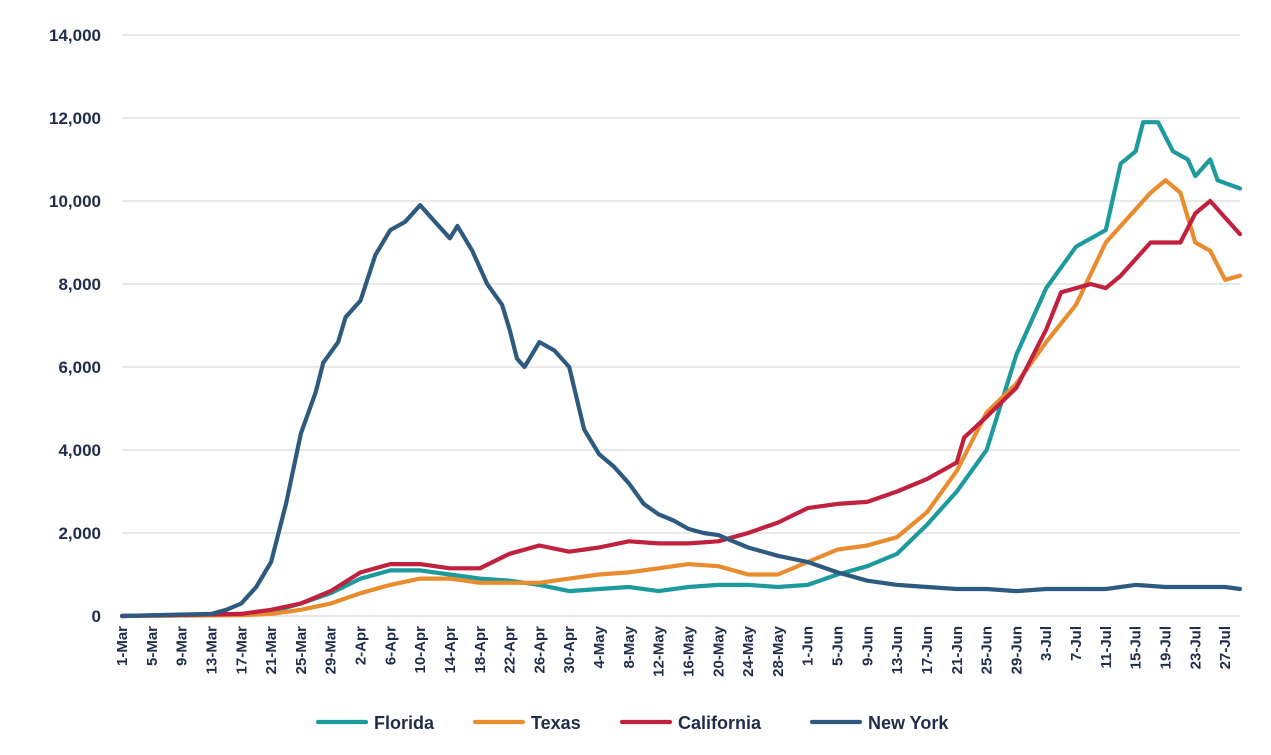 The height and width of the screenshot is (755, 1271). I want to click on x-tick-label: 13-Jun, so click(897, 650).